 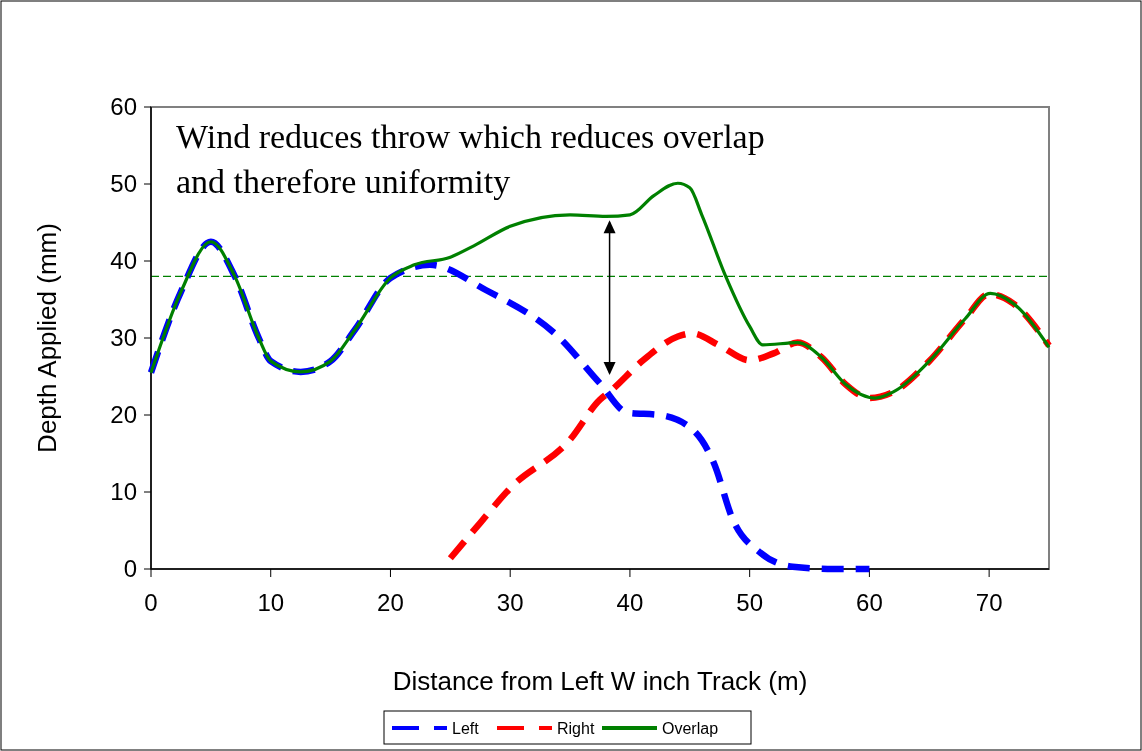 What do you see at coordinates (130, 569) in the screenshot?
I see `y-tick-label: 0` at bounding box center [130, 569].